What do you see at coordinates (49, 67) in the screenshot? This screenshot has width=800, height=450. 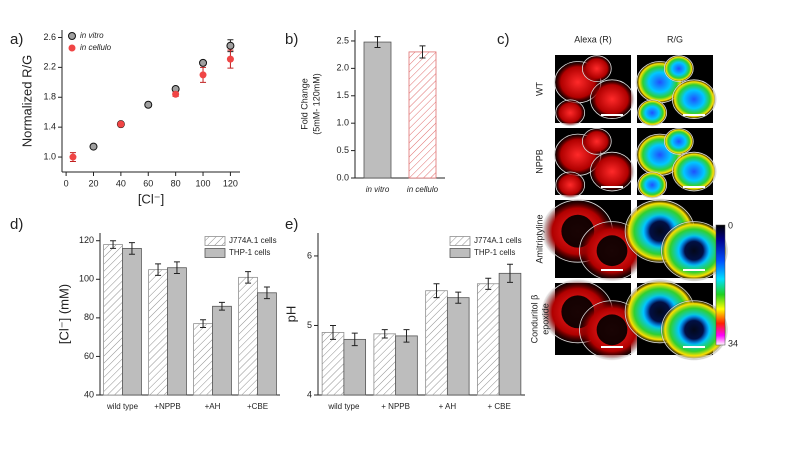 I see `y-tick-label: 2.2` at bounding box center [49, 67].